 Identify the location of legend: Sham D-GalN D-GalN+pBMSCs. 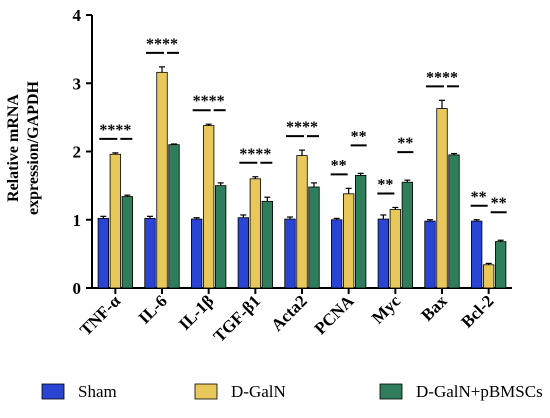
(292, 391).